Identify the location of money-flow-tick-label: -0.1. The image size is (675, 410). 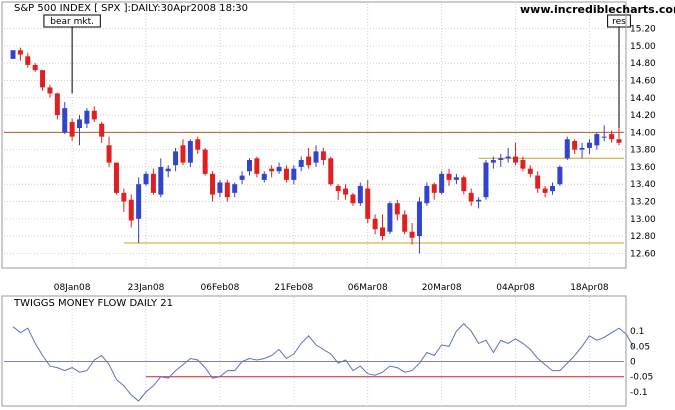
(639, 393).